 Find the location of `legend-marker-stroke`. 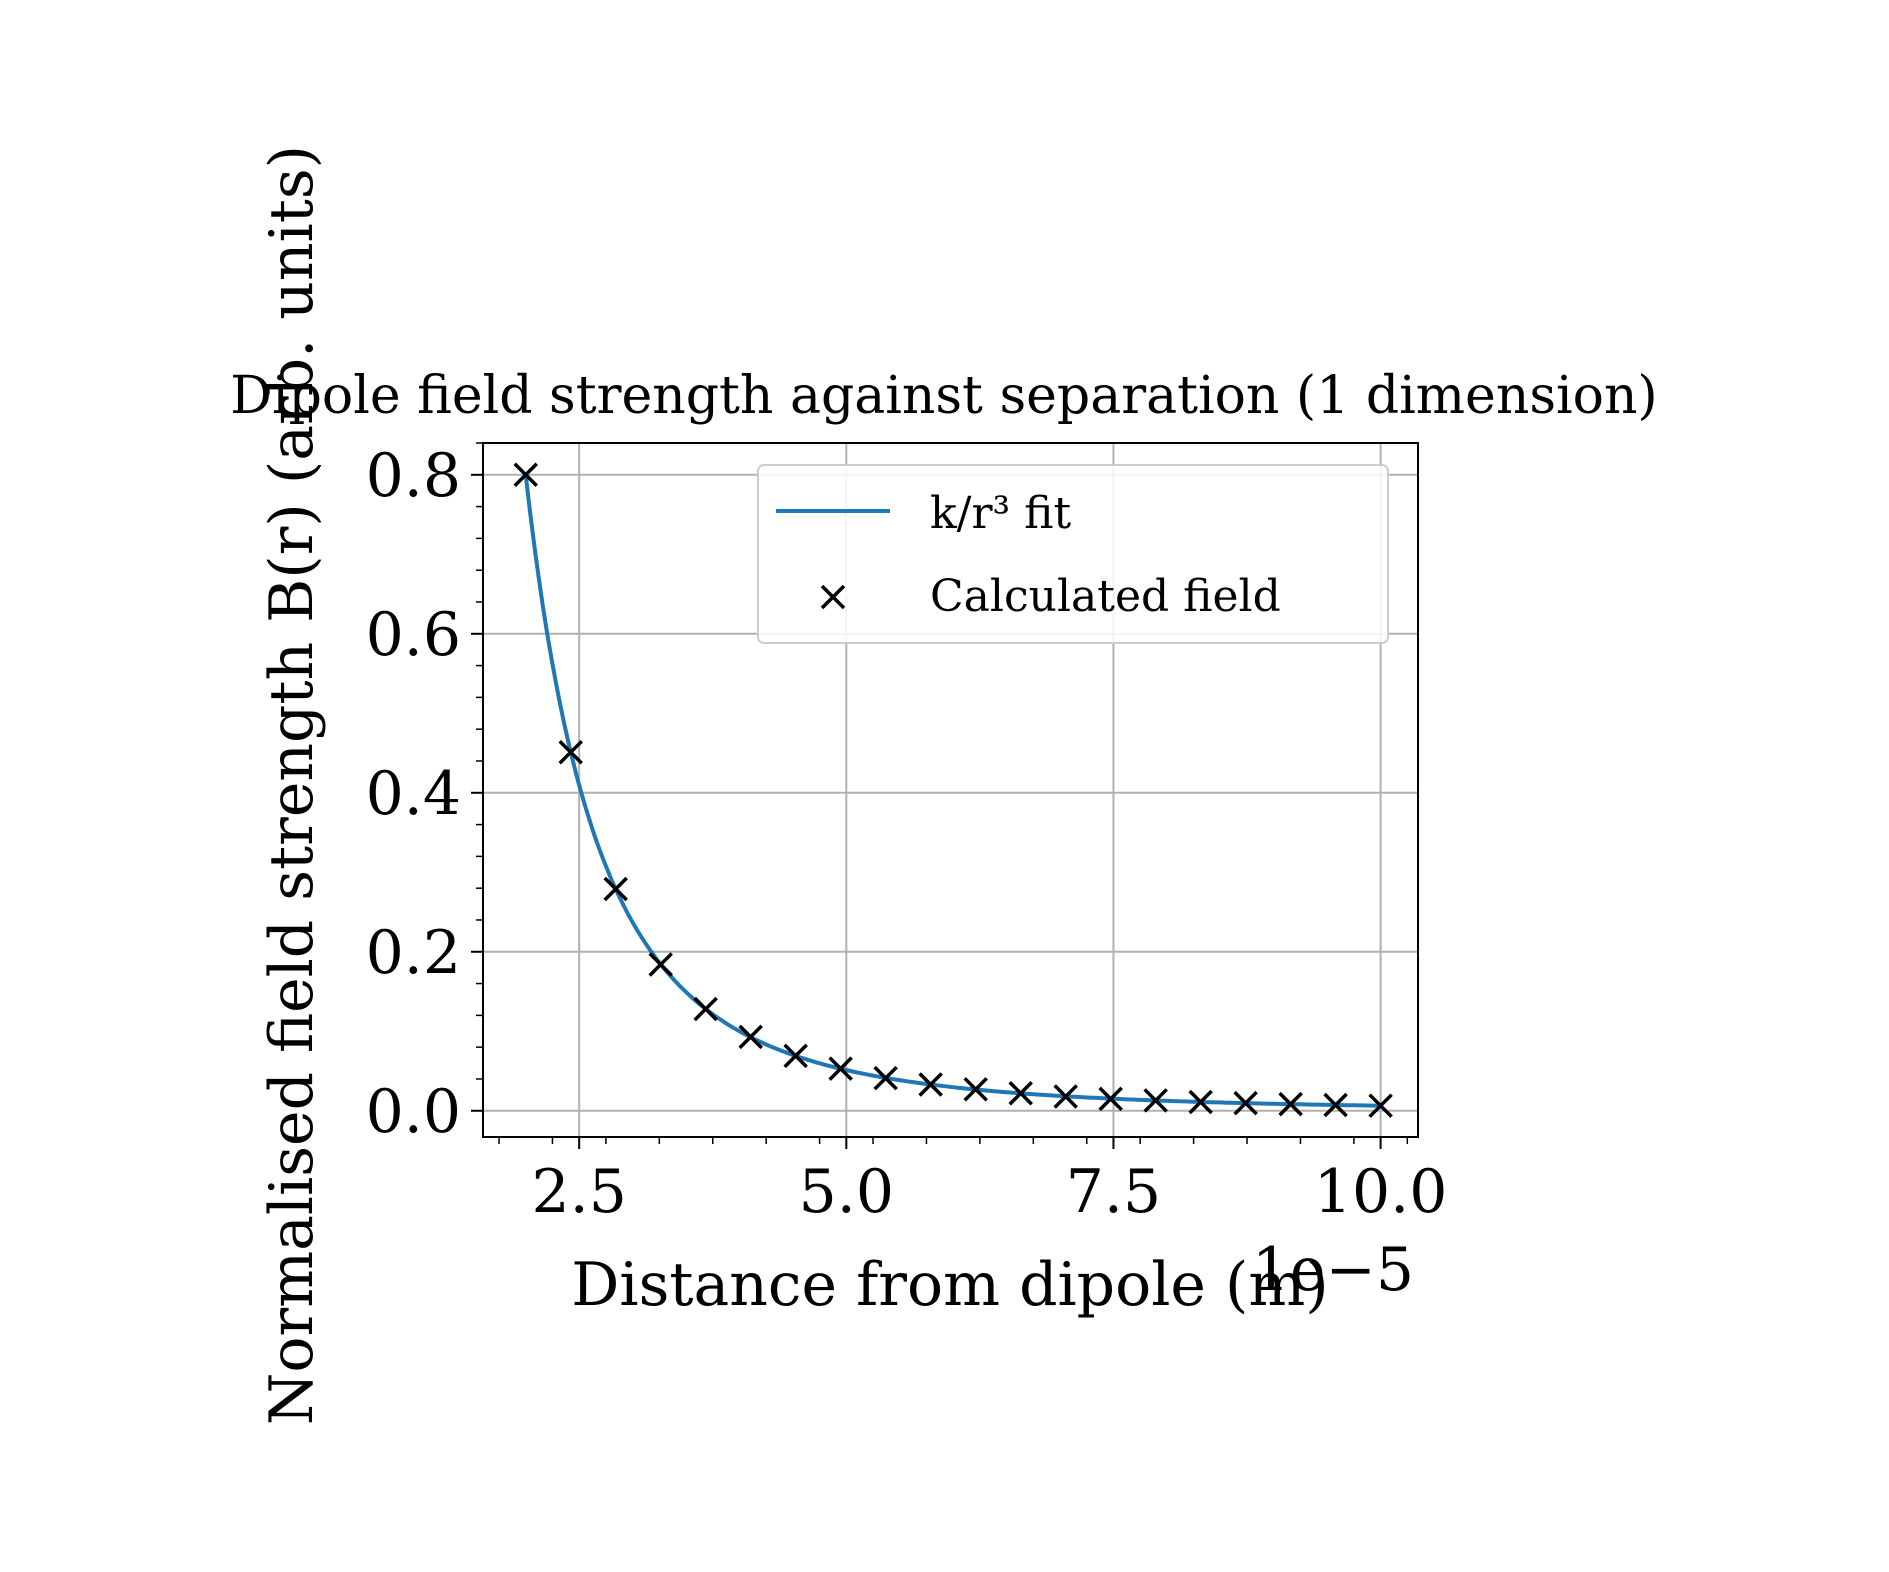

legend-marker-stroke is located at coordinates (833, 597).